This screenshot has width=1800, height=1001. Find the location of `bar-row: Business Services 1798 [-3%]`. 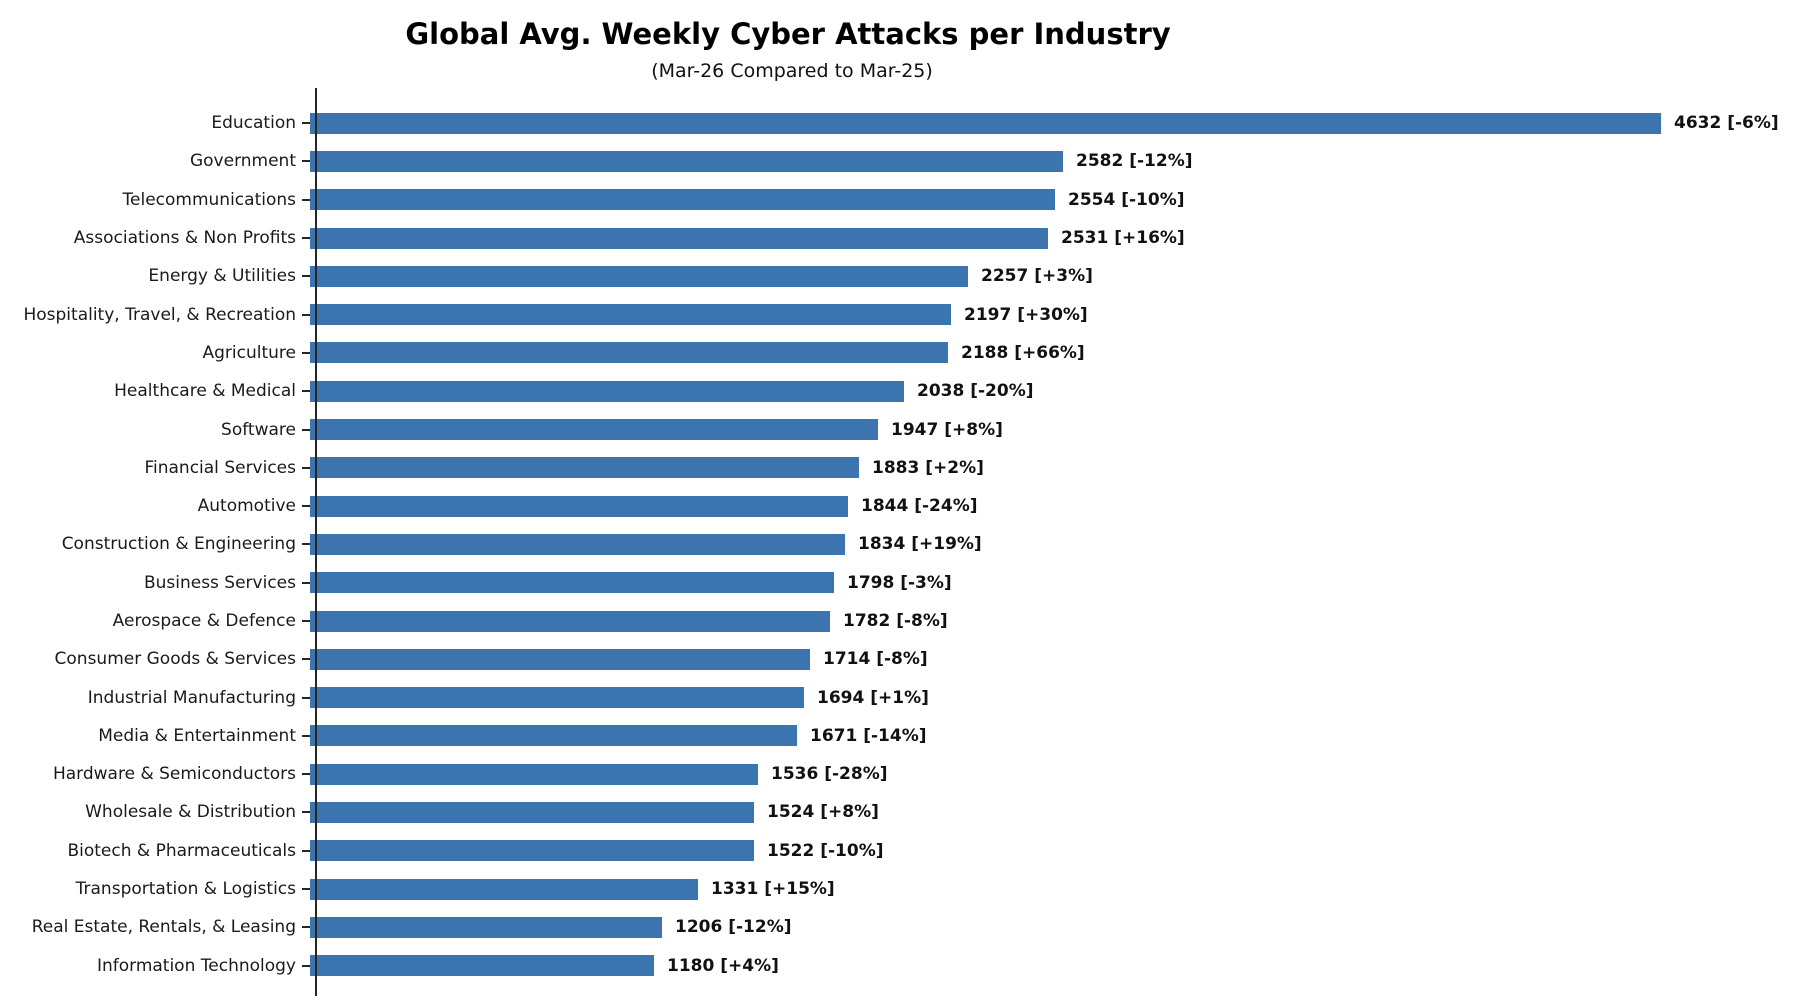

bar-row: Business Services 1798 [-3%] is located at coordinates (900, 583).